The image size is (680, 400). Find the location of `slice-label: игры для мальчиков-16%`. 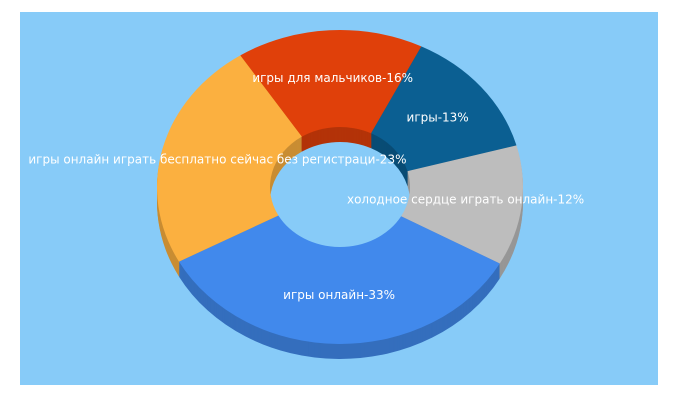

slice-label: игры для мальчиков-16% is located at coordinates (332, 78).